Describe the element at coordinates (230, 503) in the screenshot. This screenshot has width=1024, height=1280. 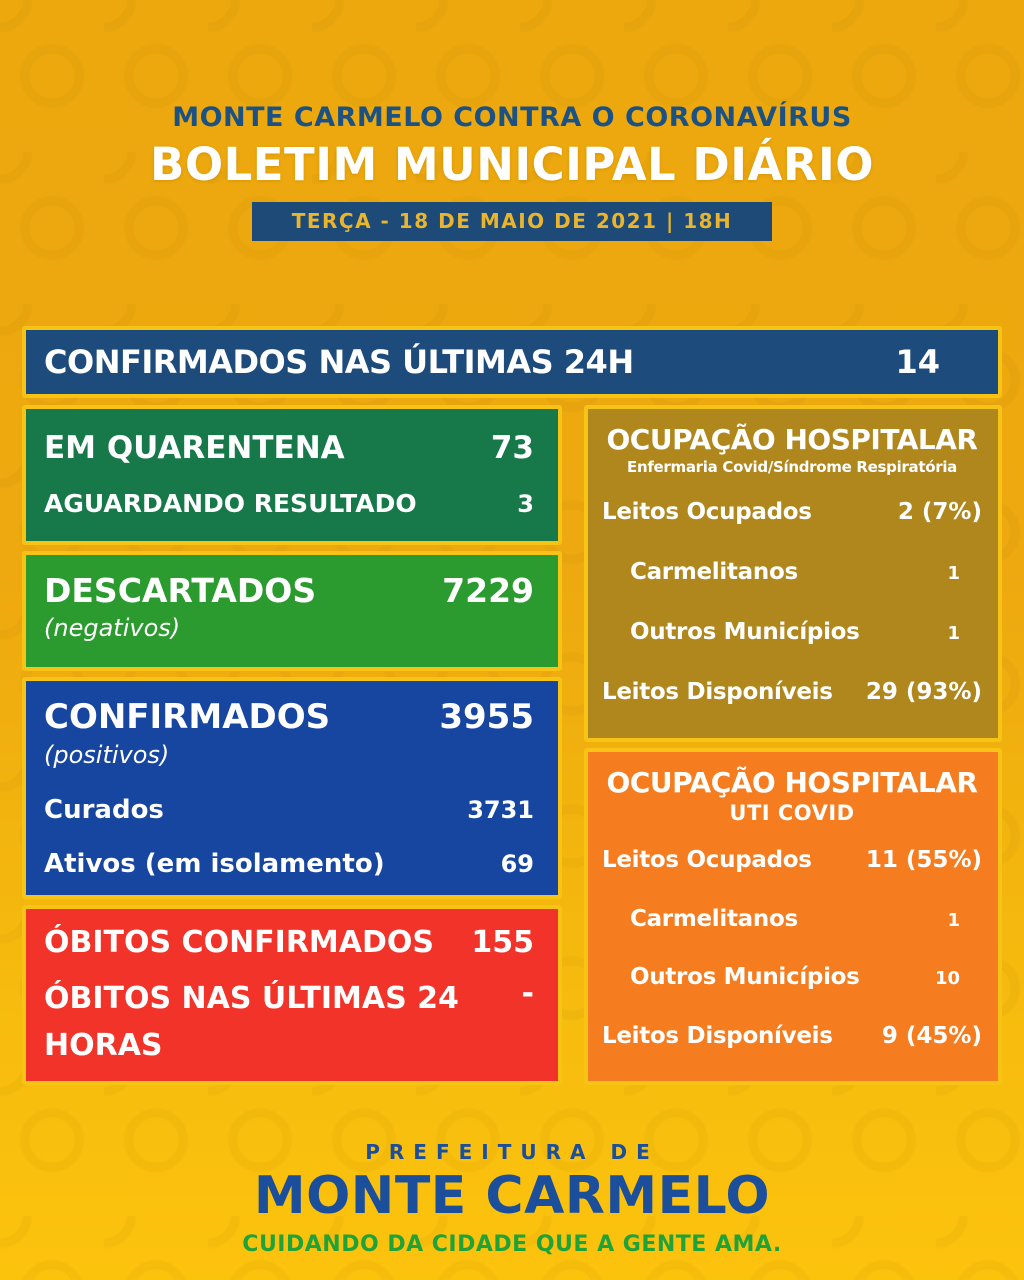
I see `awaiting-result-label: AGUARDANDO RESULTADO` at that location.